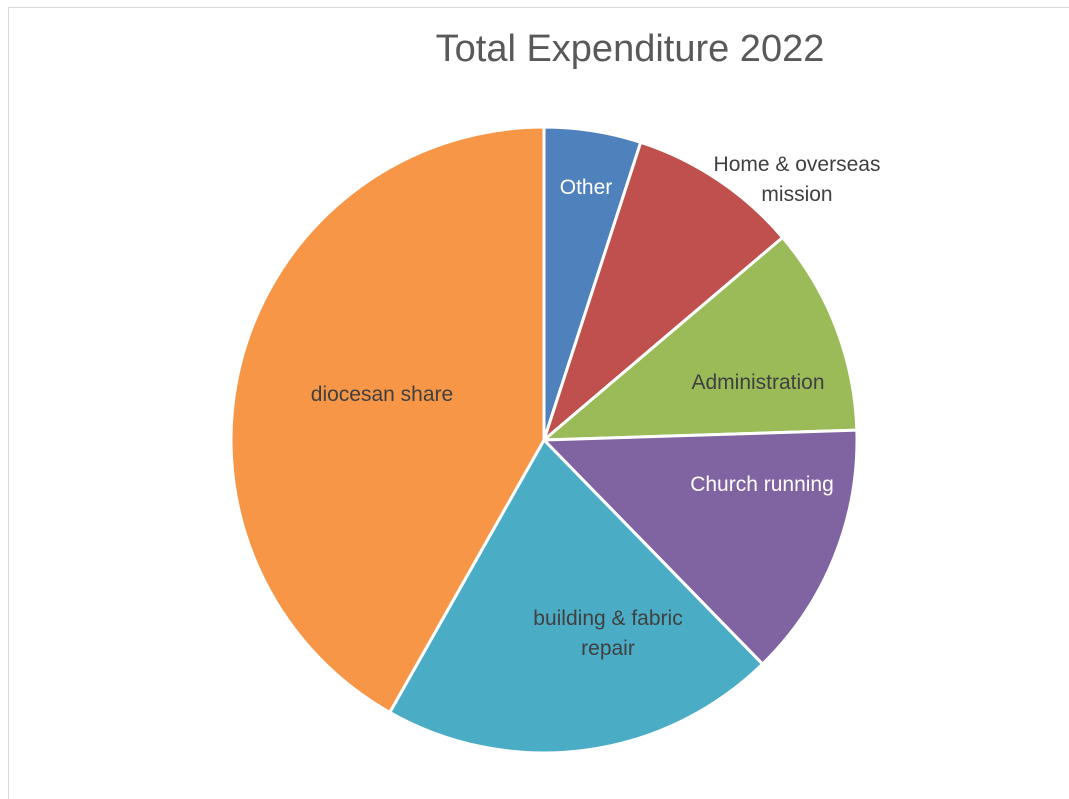 The height and width of the screenshot is (799, 1069). Describe the element at coordinates (797, 179) in the screenshot. I see `slice-label-home-and-overseas-mission: Home & overseas mission` at that location.